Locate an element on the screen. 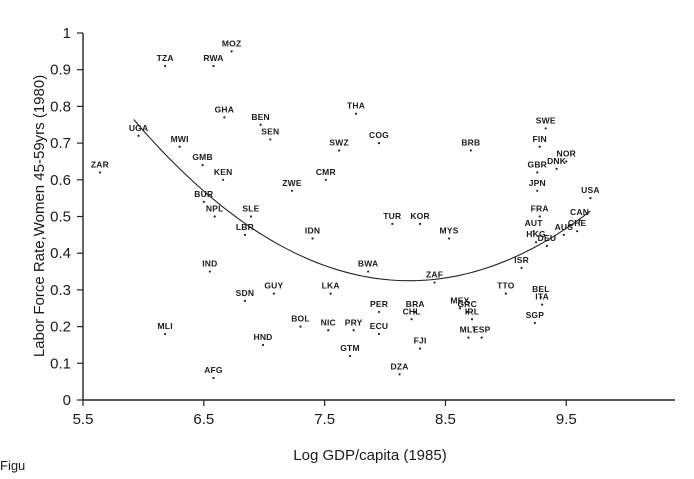 The image size is (694, 479). point-label: USA is located at coordinates (590, 190).